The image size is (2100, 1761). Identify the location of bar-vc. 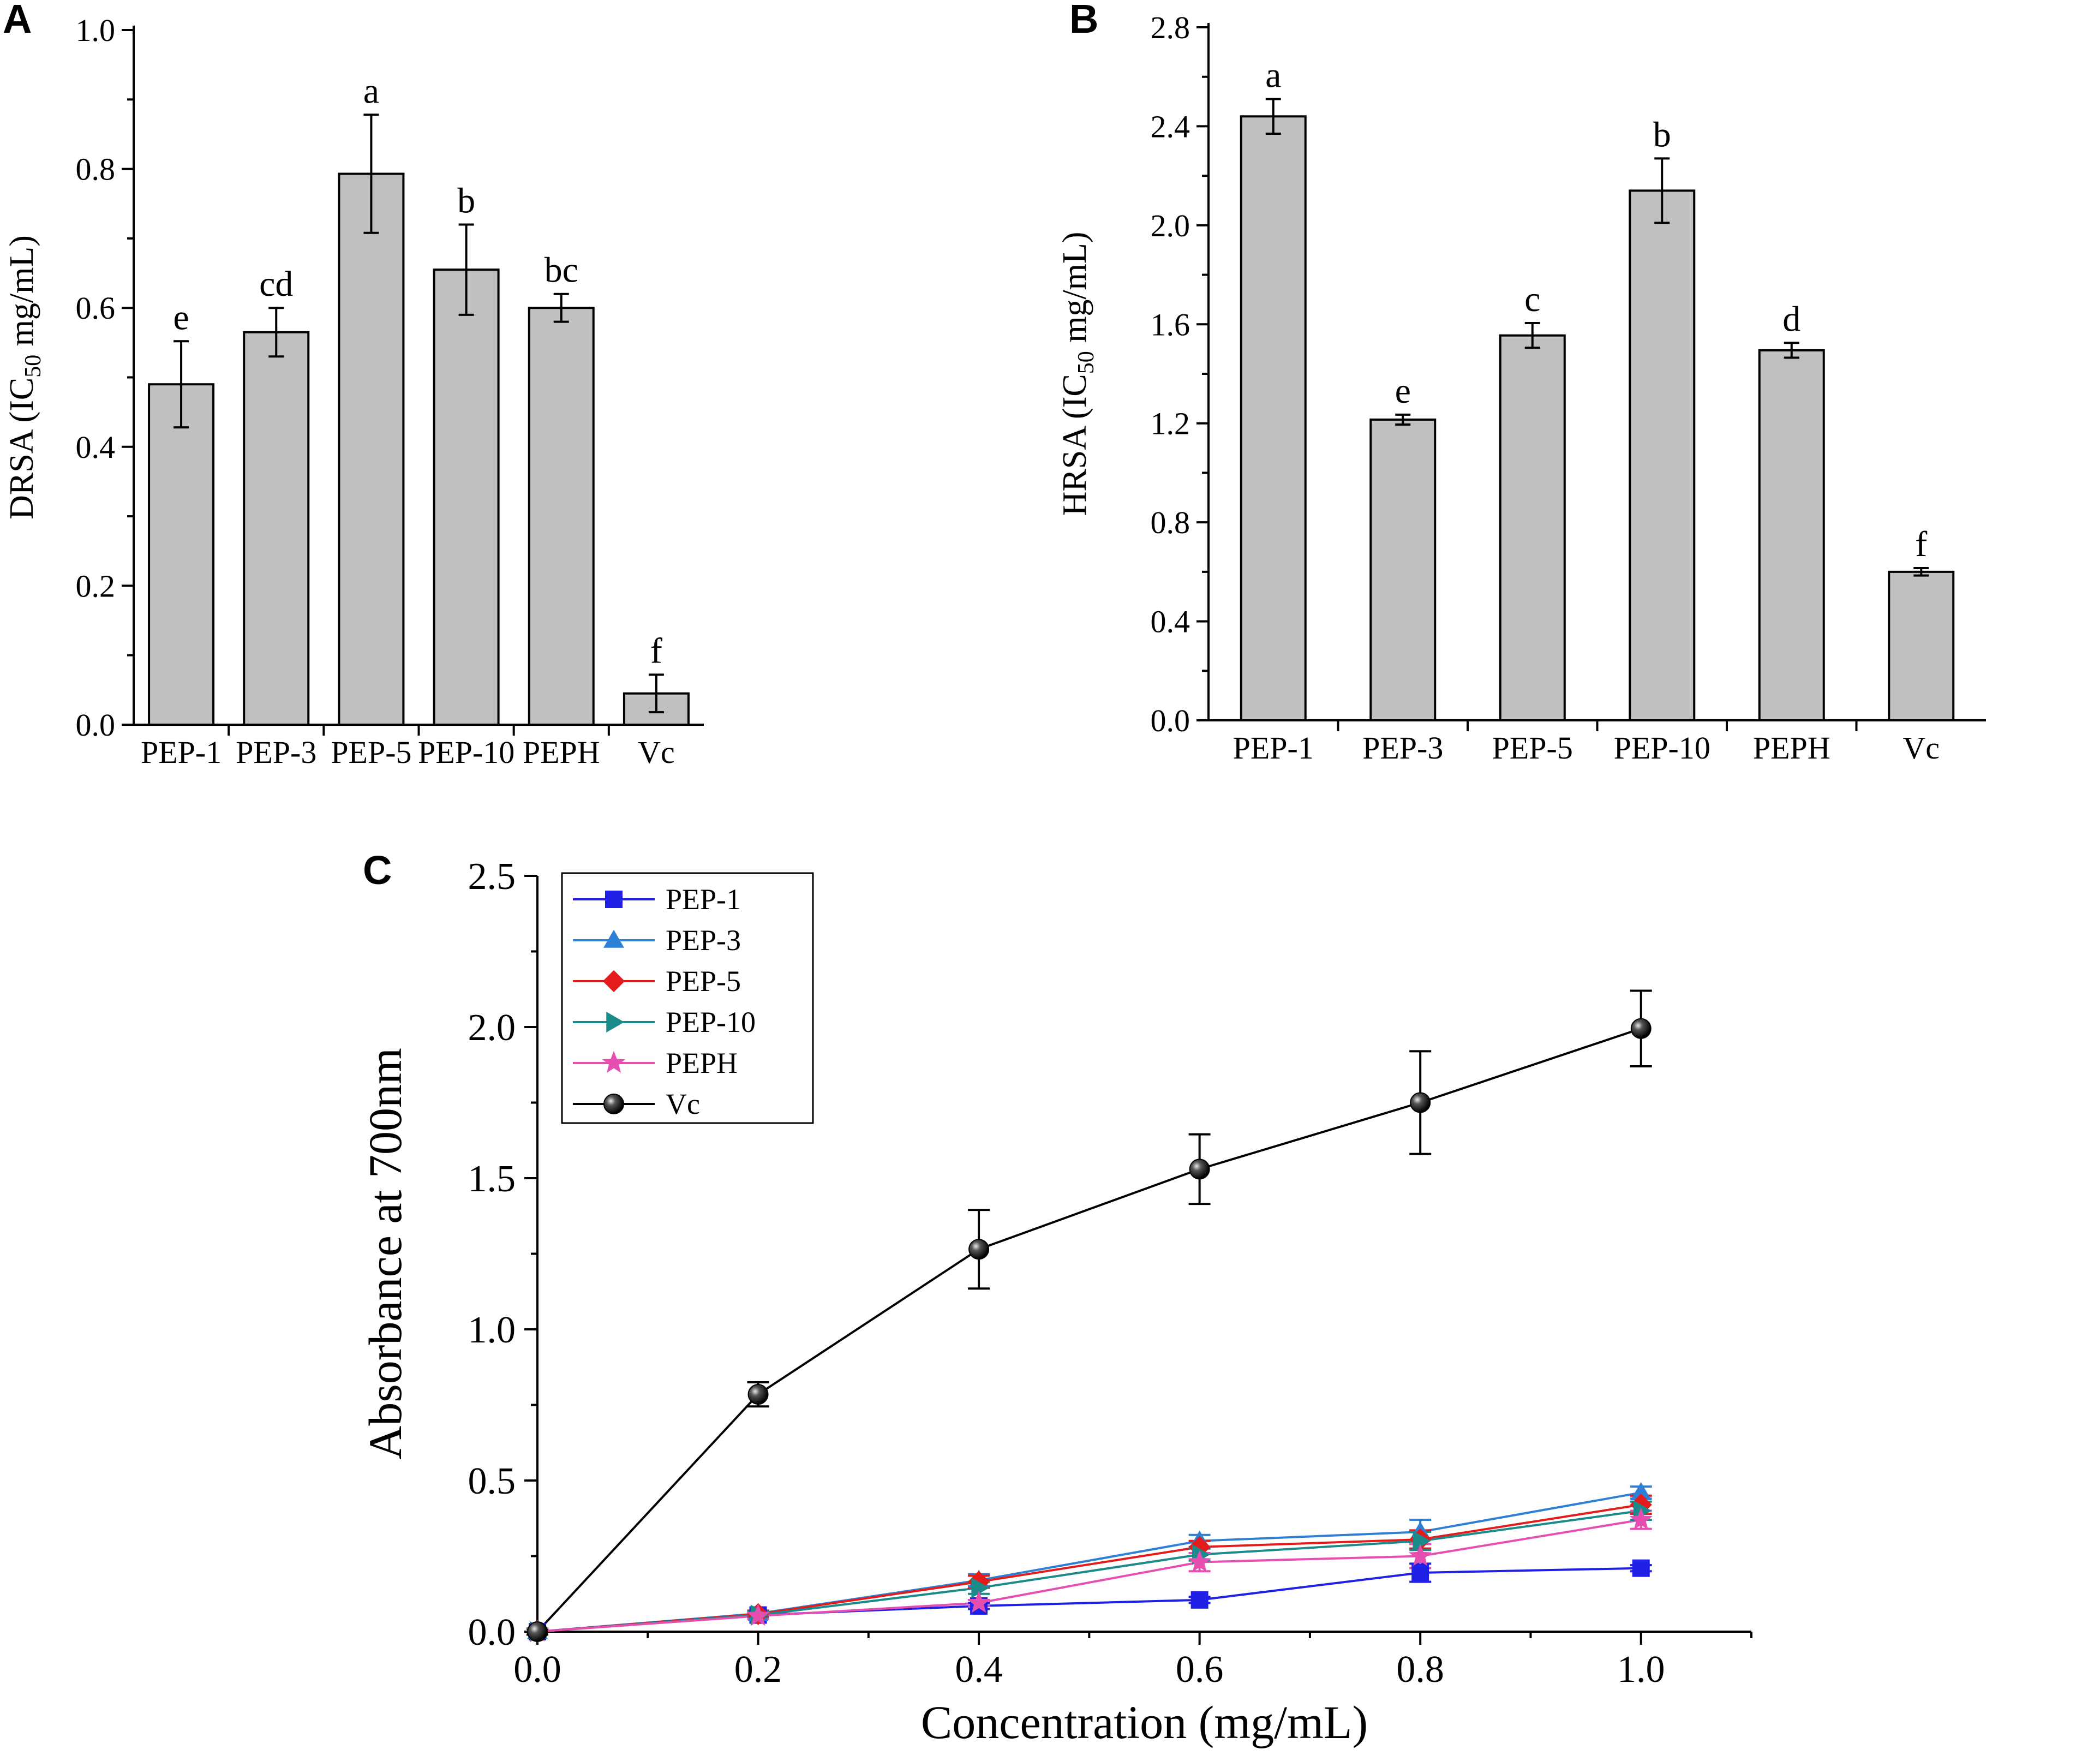
(1921, 646).